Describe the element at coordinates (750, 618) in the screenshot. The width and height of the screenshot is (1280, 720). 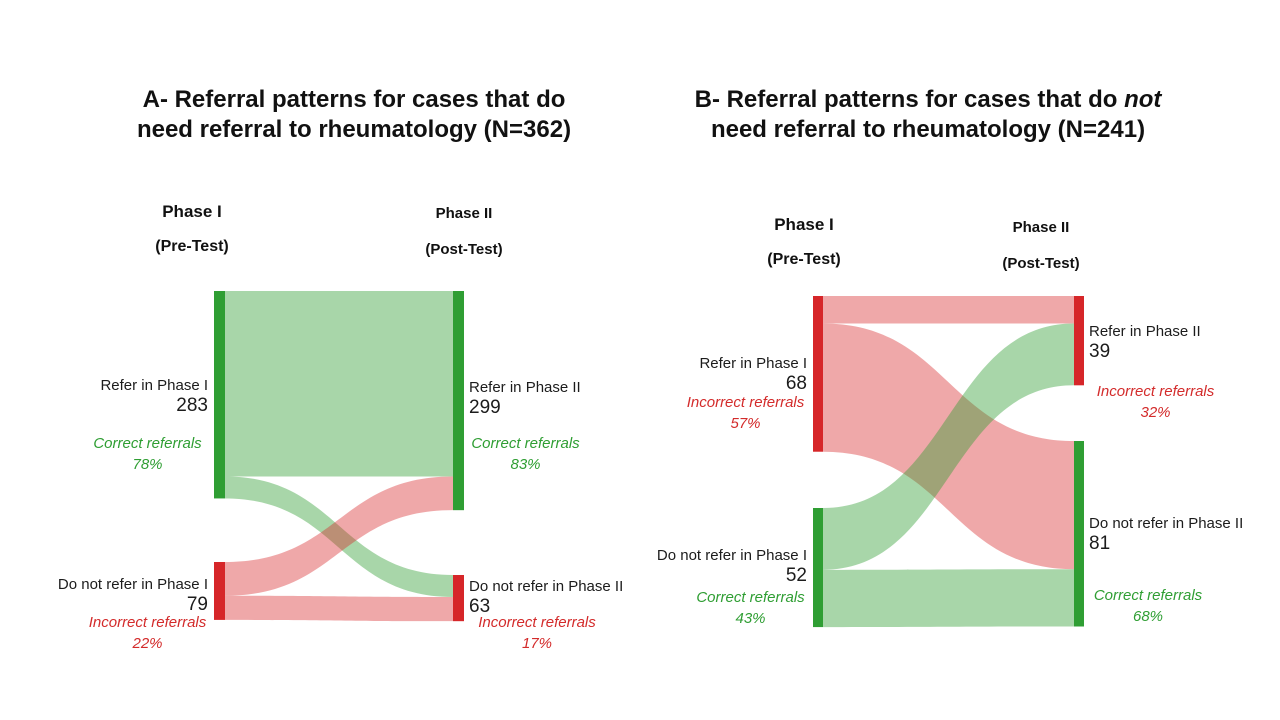
I see `note-pct: 43%` at that location.